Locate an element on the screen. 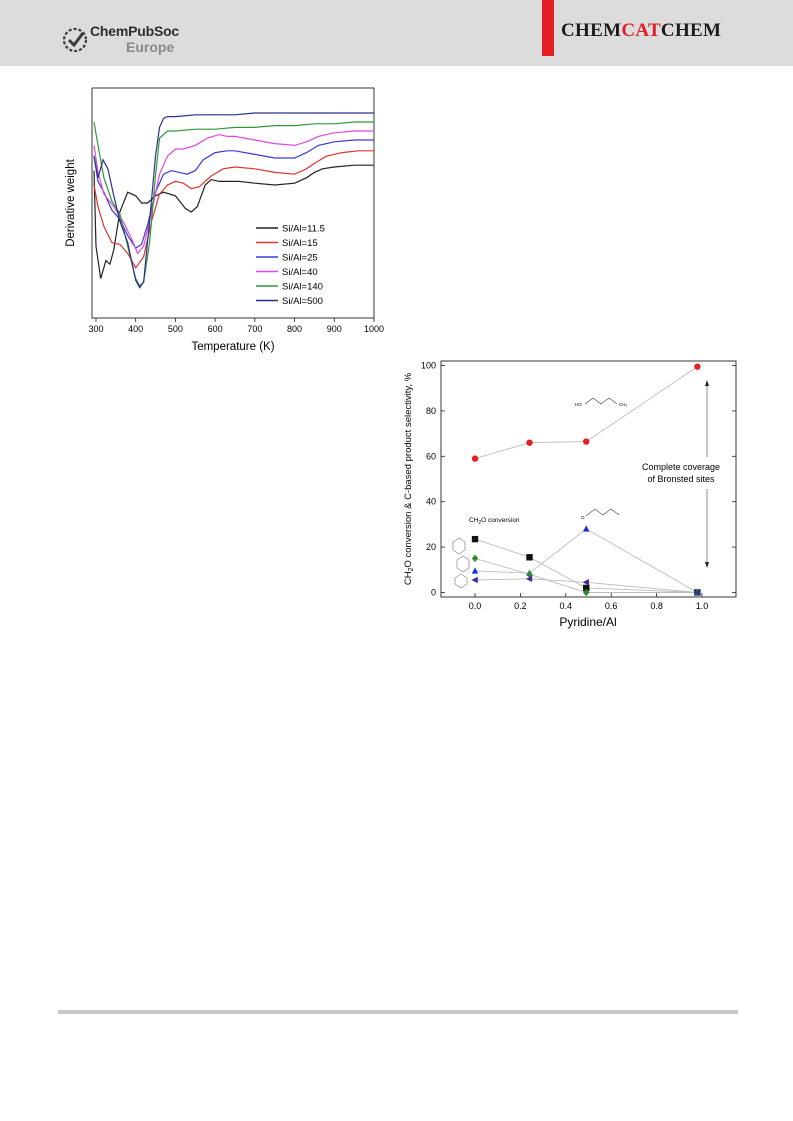 This screenshot has width=793, height=1121. coverage-note-line2: of Bronsted sites is located at coordinates (681, 479).